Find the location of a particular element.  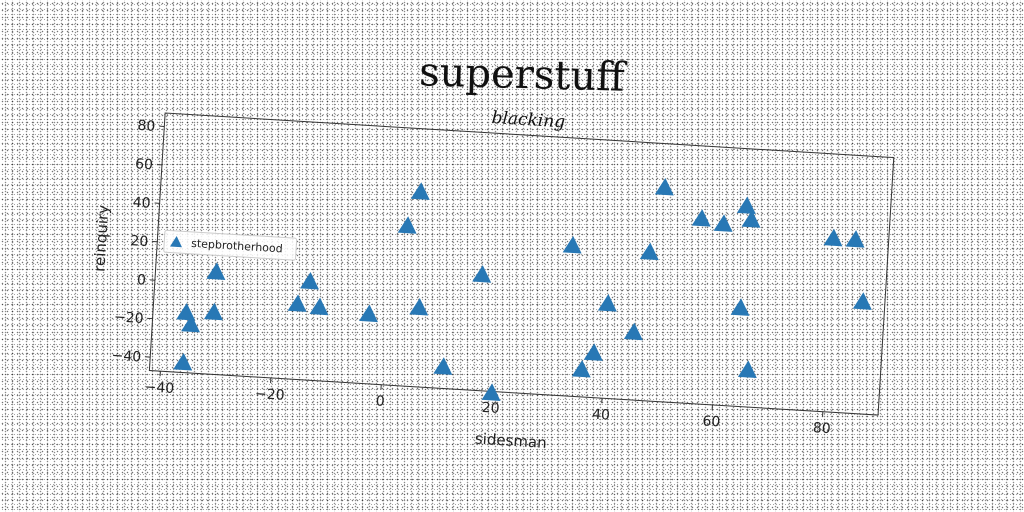

x-tick-label: 60 is located at coordinates (711, 421).